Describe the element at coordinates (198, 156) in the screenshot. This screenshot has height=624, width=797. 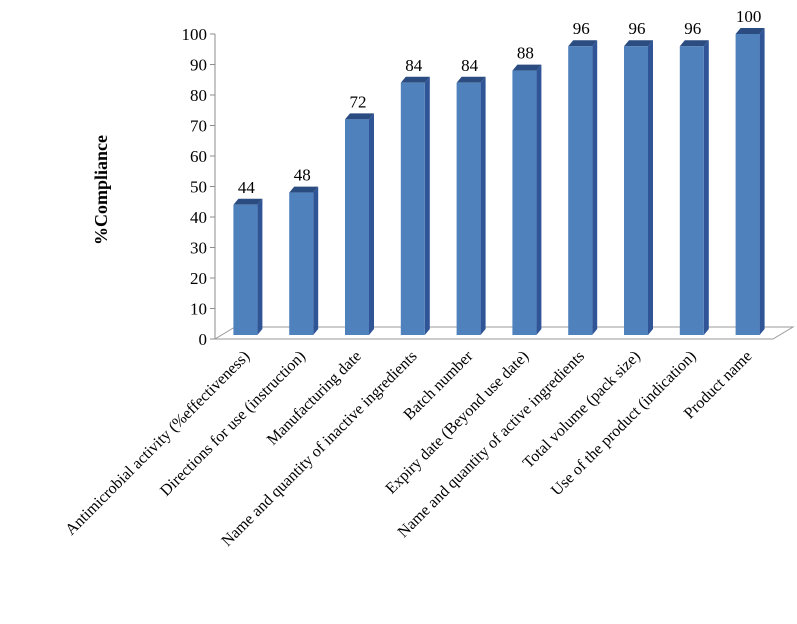
I see `y-tick-label: 60` at that location.